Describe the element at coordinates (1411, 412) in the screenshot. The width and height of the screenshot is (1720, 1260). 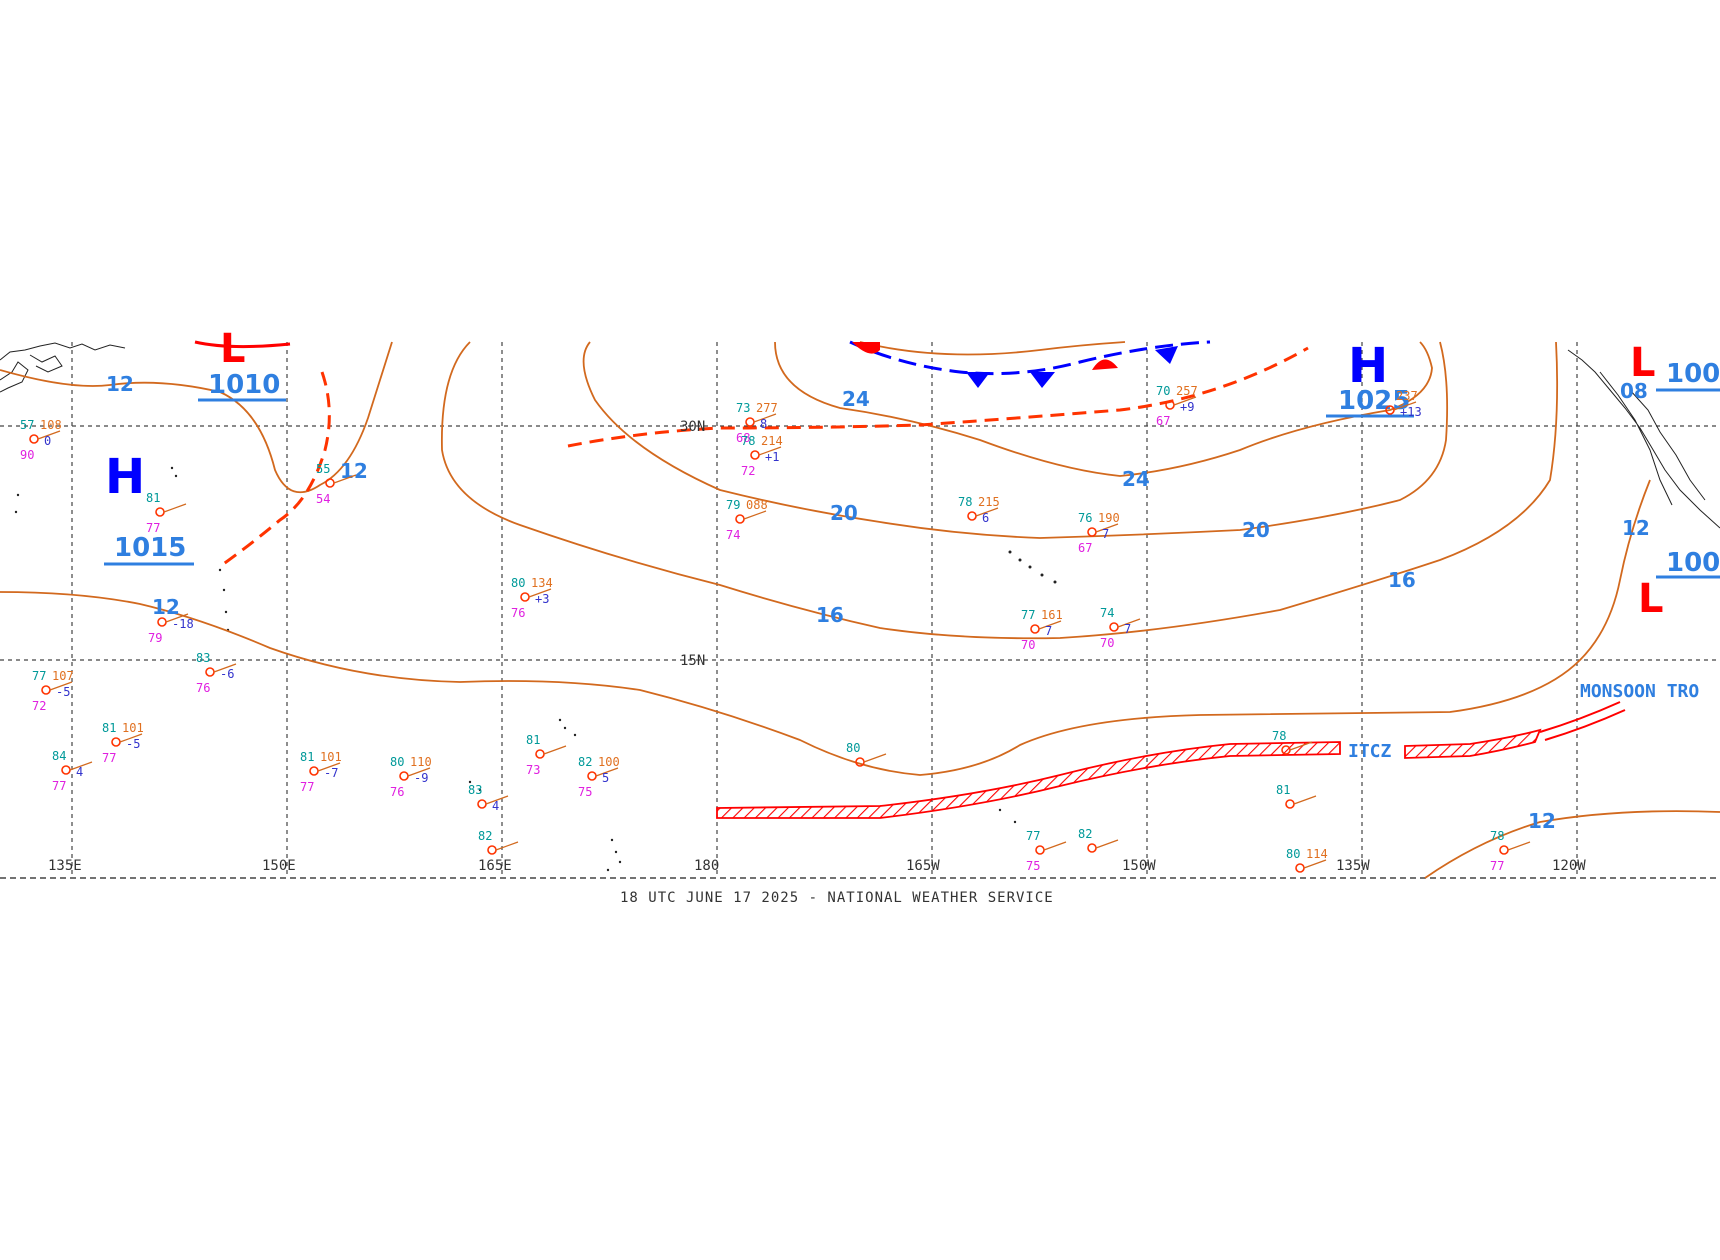
I see `station-tendency: +13` at that location.